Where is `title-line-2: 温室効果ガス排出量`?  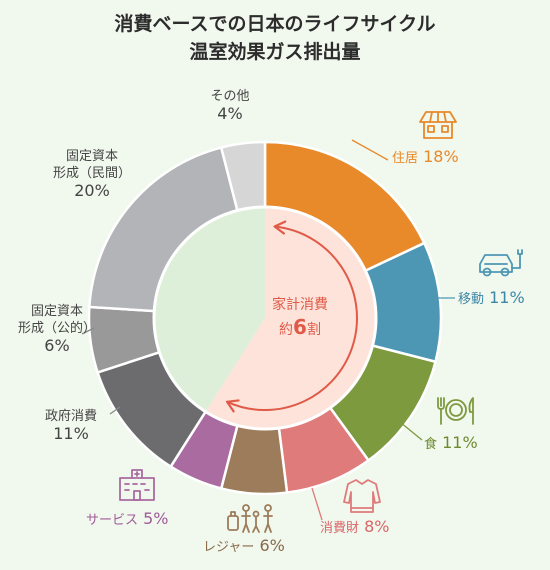 title-line-2: 温室効果ガス排出量 is located at coordinates (275, 52).